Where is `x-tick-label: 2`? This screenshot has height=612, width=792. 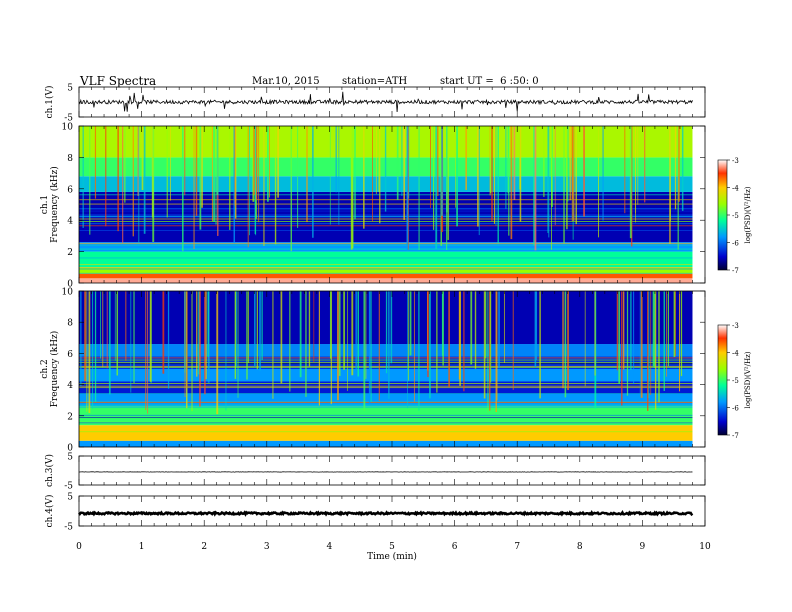 x-tick-label: 2 is located at coordinates (204, 547).